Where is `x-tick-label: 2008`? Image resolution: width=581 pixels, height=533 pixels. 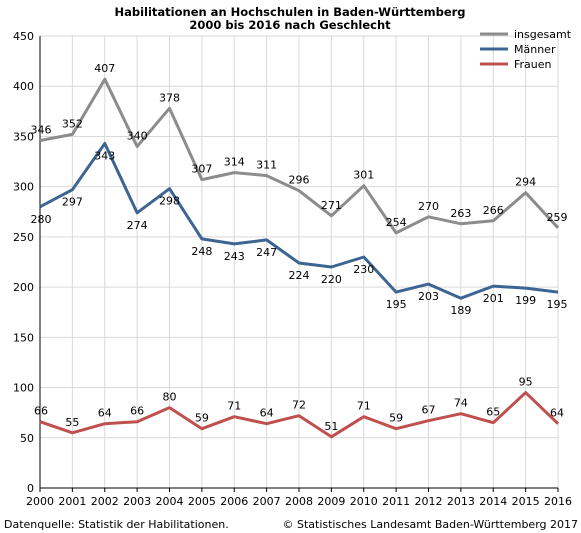
x-tick-label: 2008 is located at coordinates (299, 501).